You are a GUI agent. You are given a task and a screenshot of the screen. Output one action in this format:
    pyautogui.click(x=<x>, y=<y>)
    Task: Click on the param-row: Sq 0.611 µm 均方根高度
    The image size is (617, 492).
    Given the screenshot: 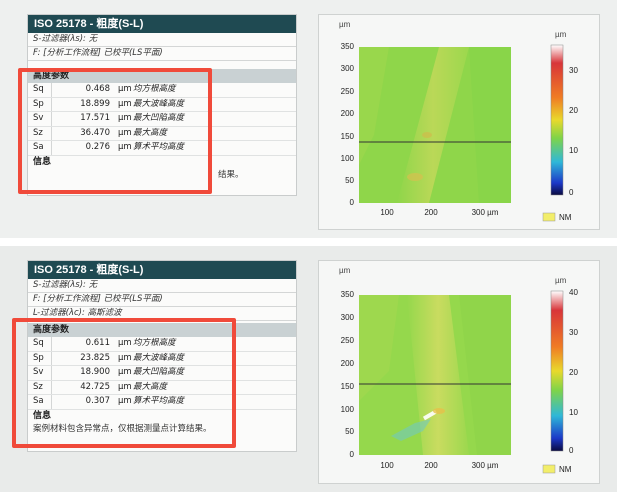 What is the action you would take?
    pyautogui.click(x=162, y=344)
    